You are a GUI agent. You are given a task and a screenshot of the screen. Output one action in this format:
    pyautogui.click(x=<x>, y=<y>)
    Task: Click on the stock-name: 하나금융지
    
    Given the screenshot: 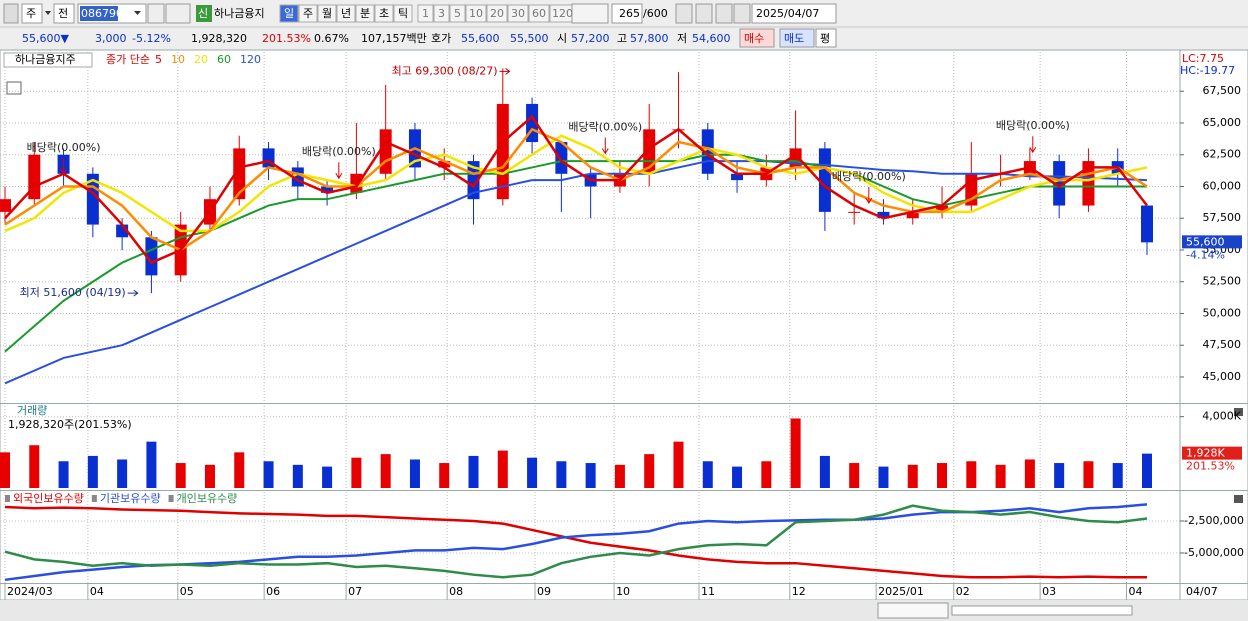 What is the action you would take?
    pyautogui.click(x=239, y=13)
    